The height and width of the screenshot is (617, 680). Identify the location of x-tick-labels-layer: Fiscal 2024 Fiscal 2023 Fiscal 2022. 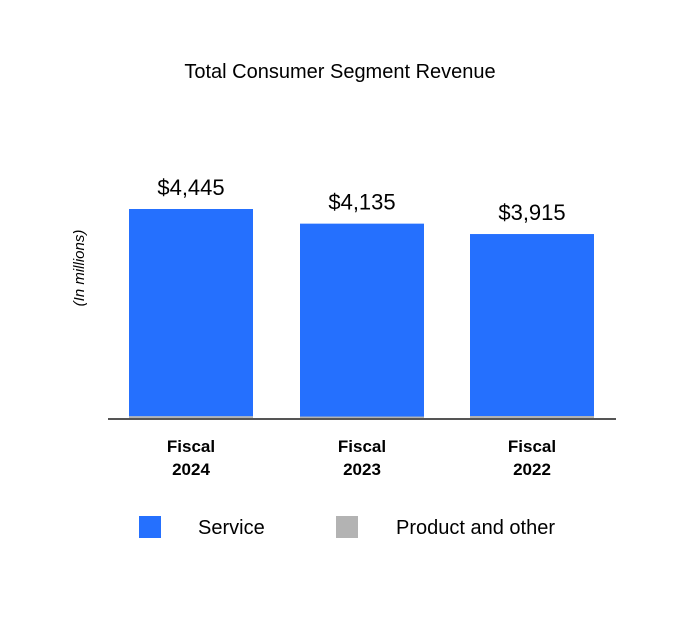
(361, 458).